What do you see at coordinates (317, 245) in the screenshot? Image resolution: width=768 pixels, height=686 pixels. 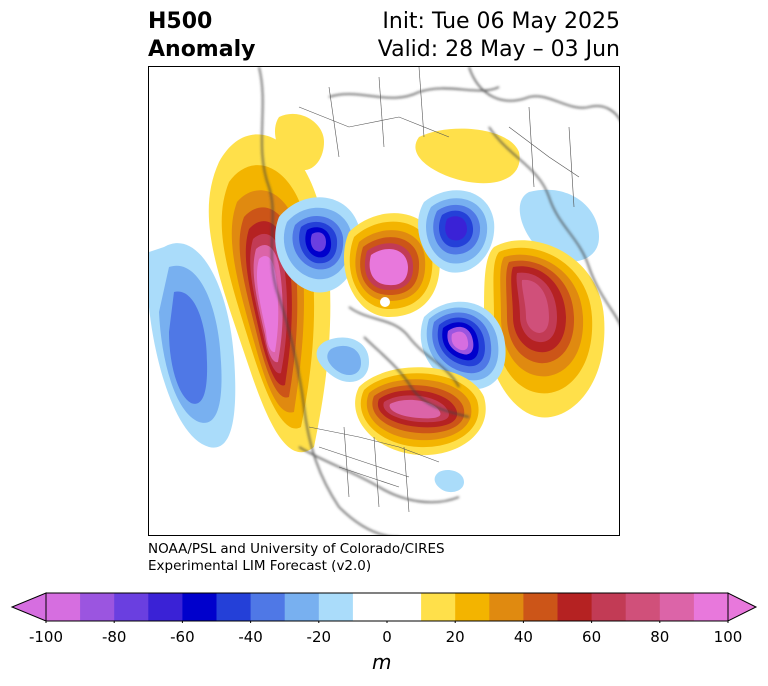 I see `anomaly-beaufort-trough` at bounding box center [317, 245].